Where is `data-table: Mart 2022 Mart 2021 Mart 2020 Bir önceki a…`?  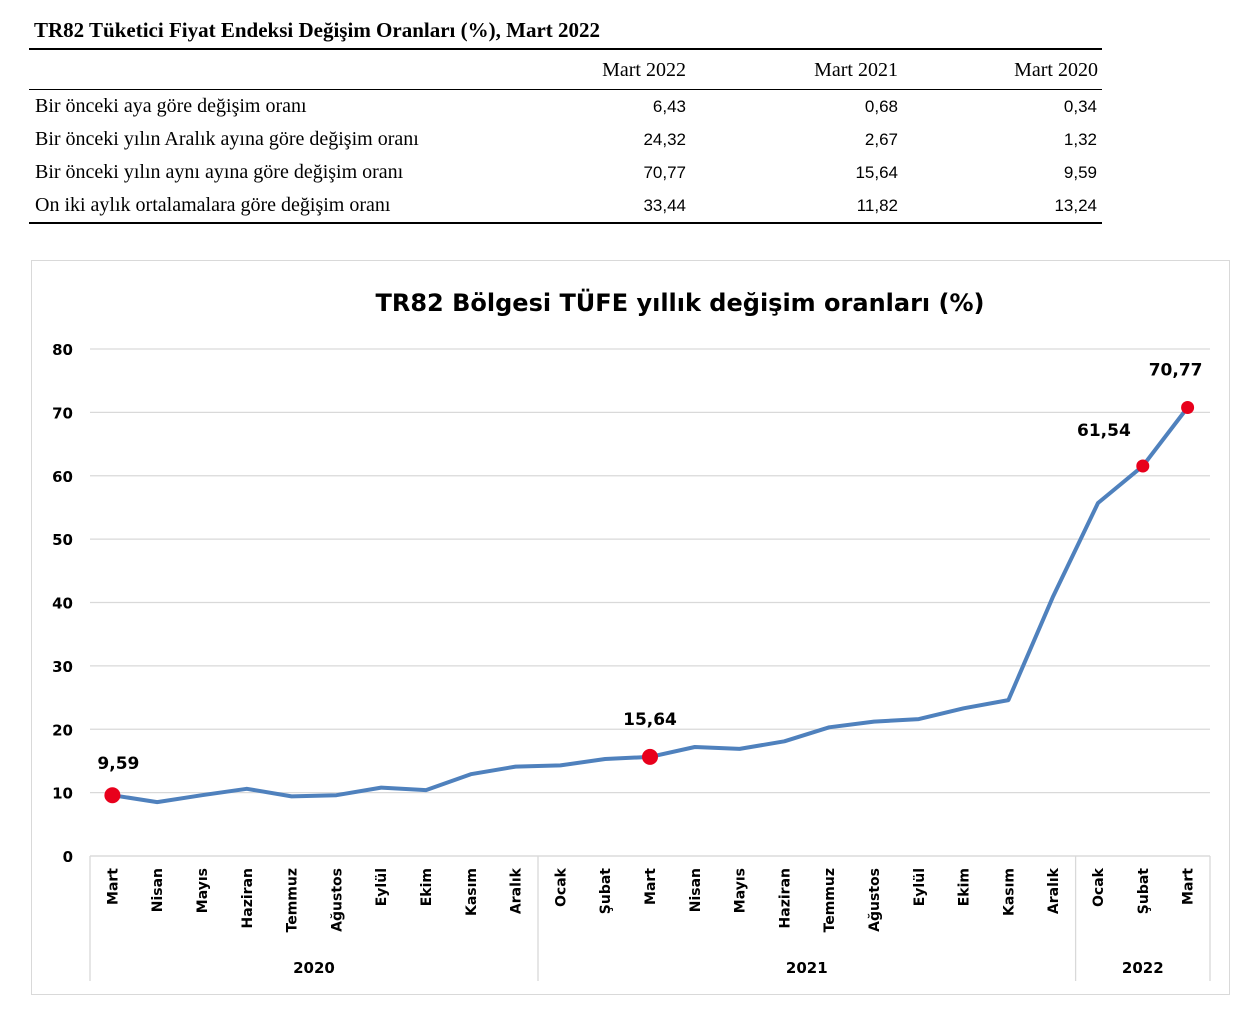
data-table: Mart 2022 Mart 2021 Mart 2020 Bir önceki a… is located at coordinates (565, 136).